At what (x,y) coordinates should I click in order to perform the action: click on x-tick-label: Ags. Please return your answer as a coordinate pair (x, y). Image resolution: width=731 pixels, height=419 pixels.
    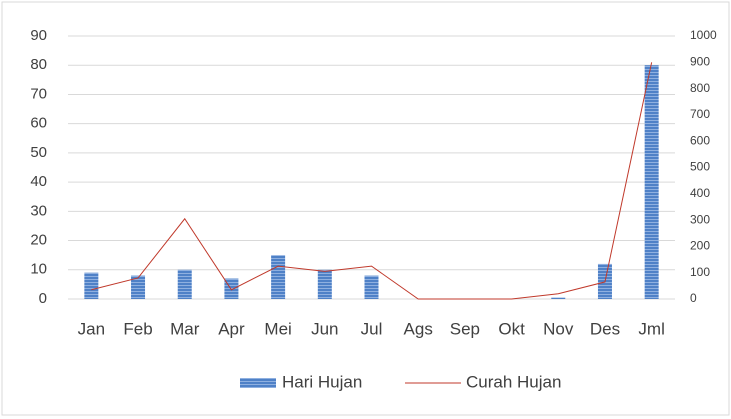
    Looking at the image, I should click on (418, 328).